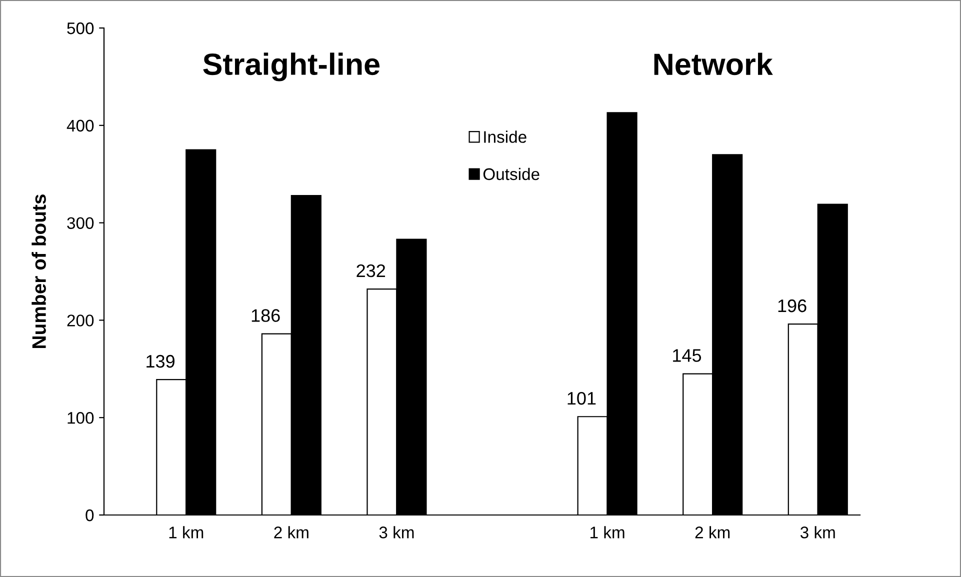 This screenshot has height=577, width=961. Describe the element at coordinates (81, 418) in the screenshot. I see `y-tick-label: 100` at that location.